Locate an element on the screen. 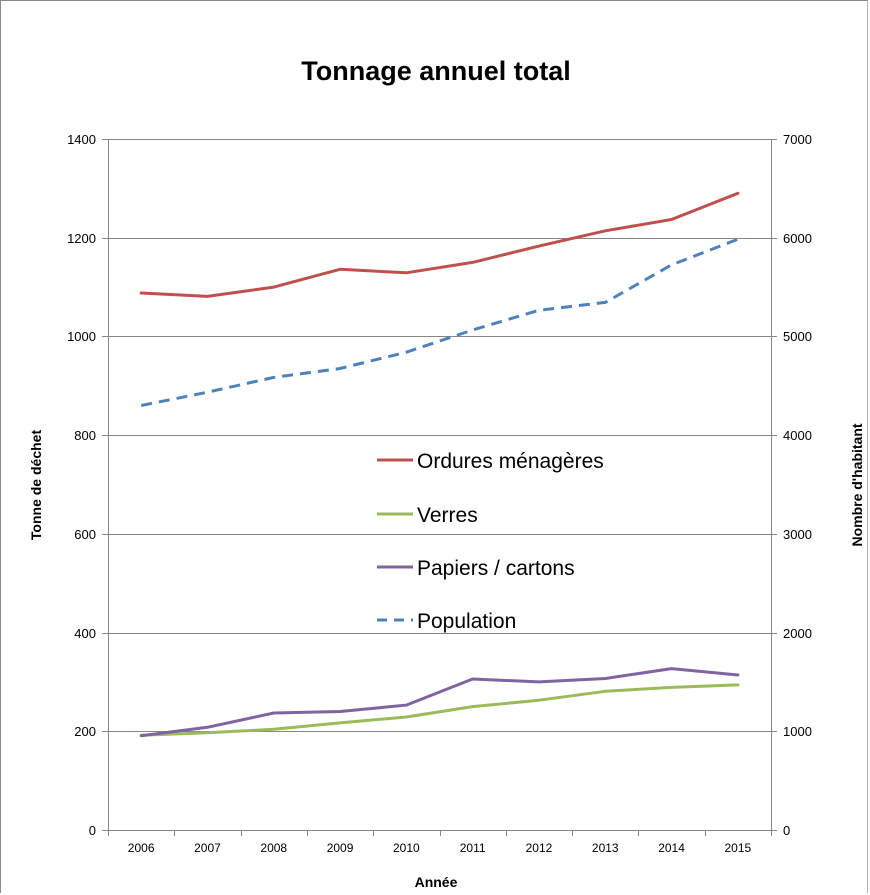  y-tick-label: 1000 is located at coordinates (81, 336).